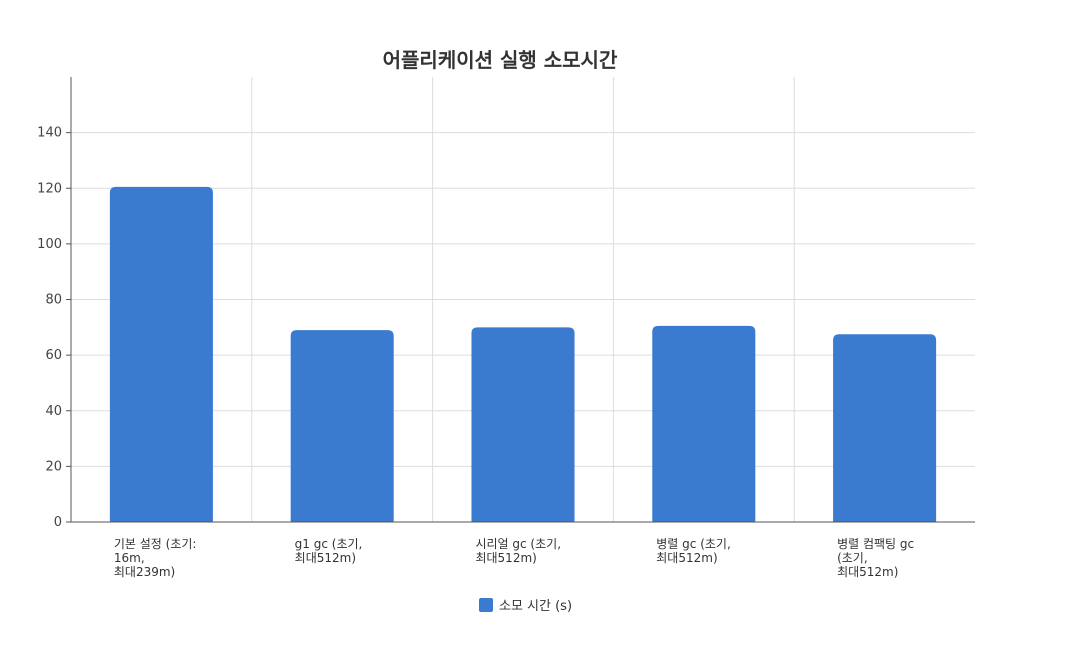  Describe the element at coordinates (500, 60) in the screenshot. I see `chart-title: 어플리케이션 실행 소모시간` at that location.